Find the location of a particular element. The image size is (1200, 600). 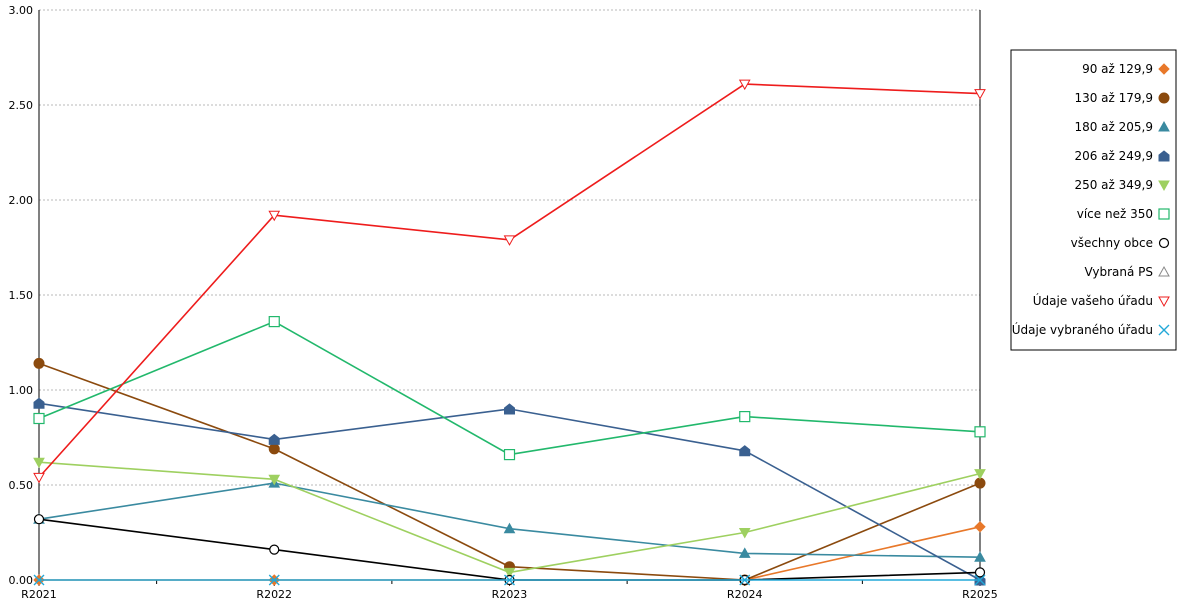

legend-label: 180 až 205,9 is located at coordinates (1113, 127).